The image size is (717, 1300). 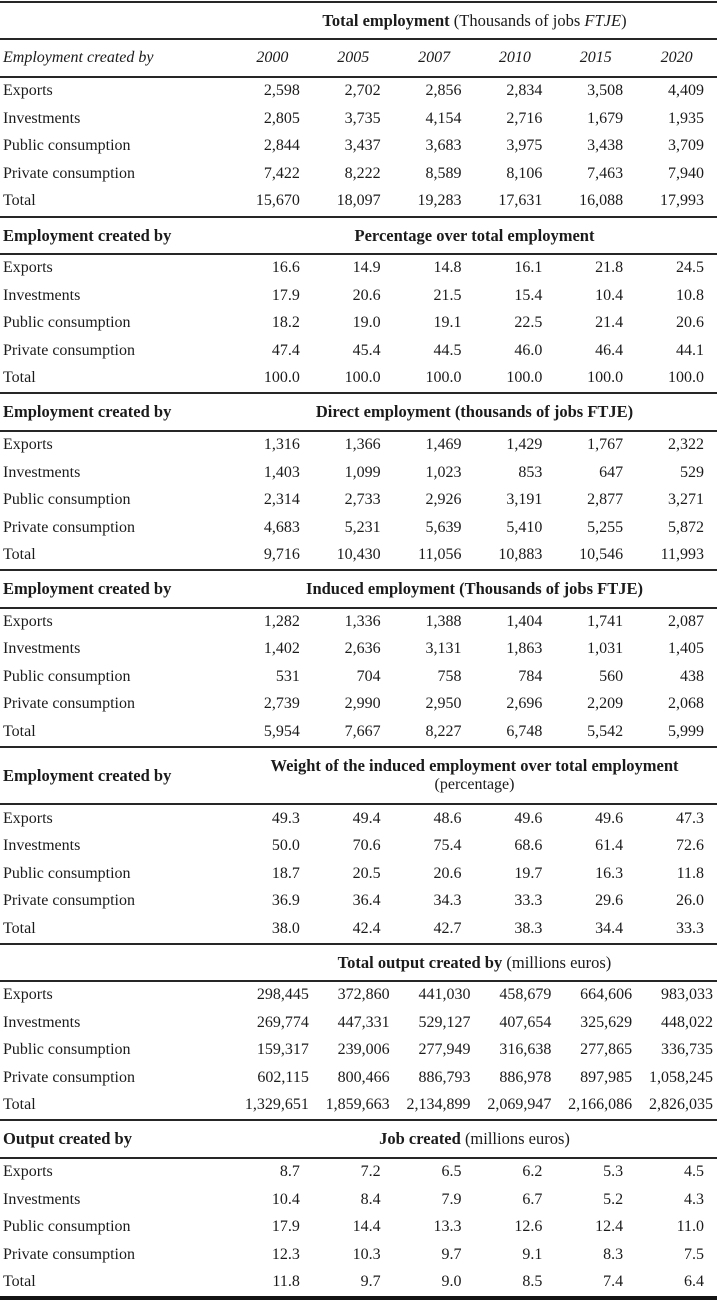 I want to click on year-header-2010: 2010, so click(x=515, y=59).